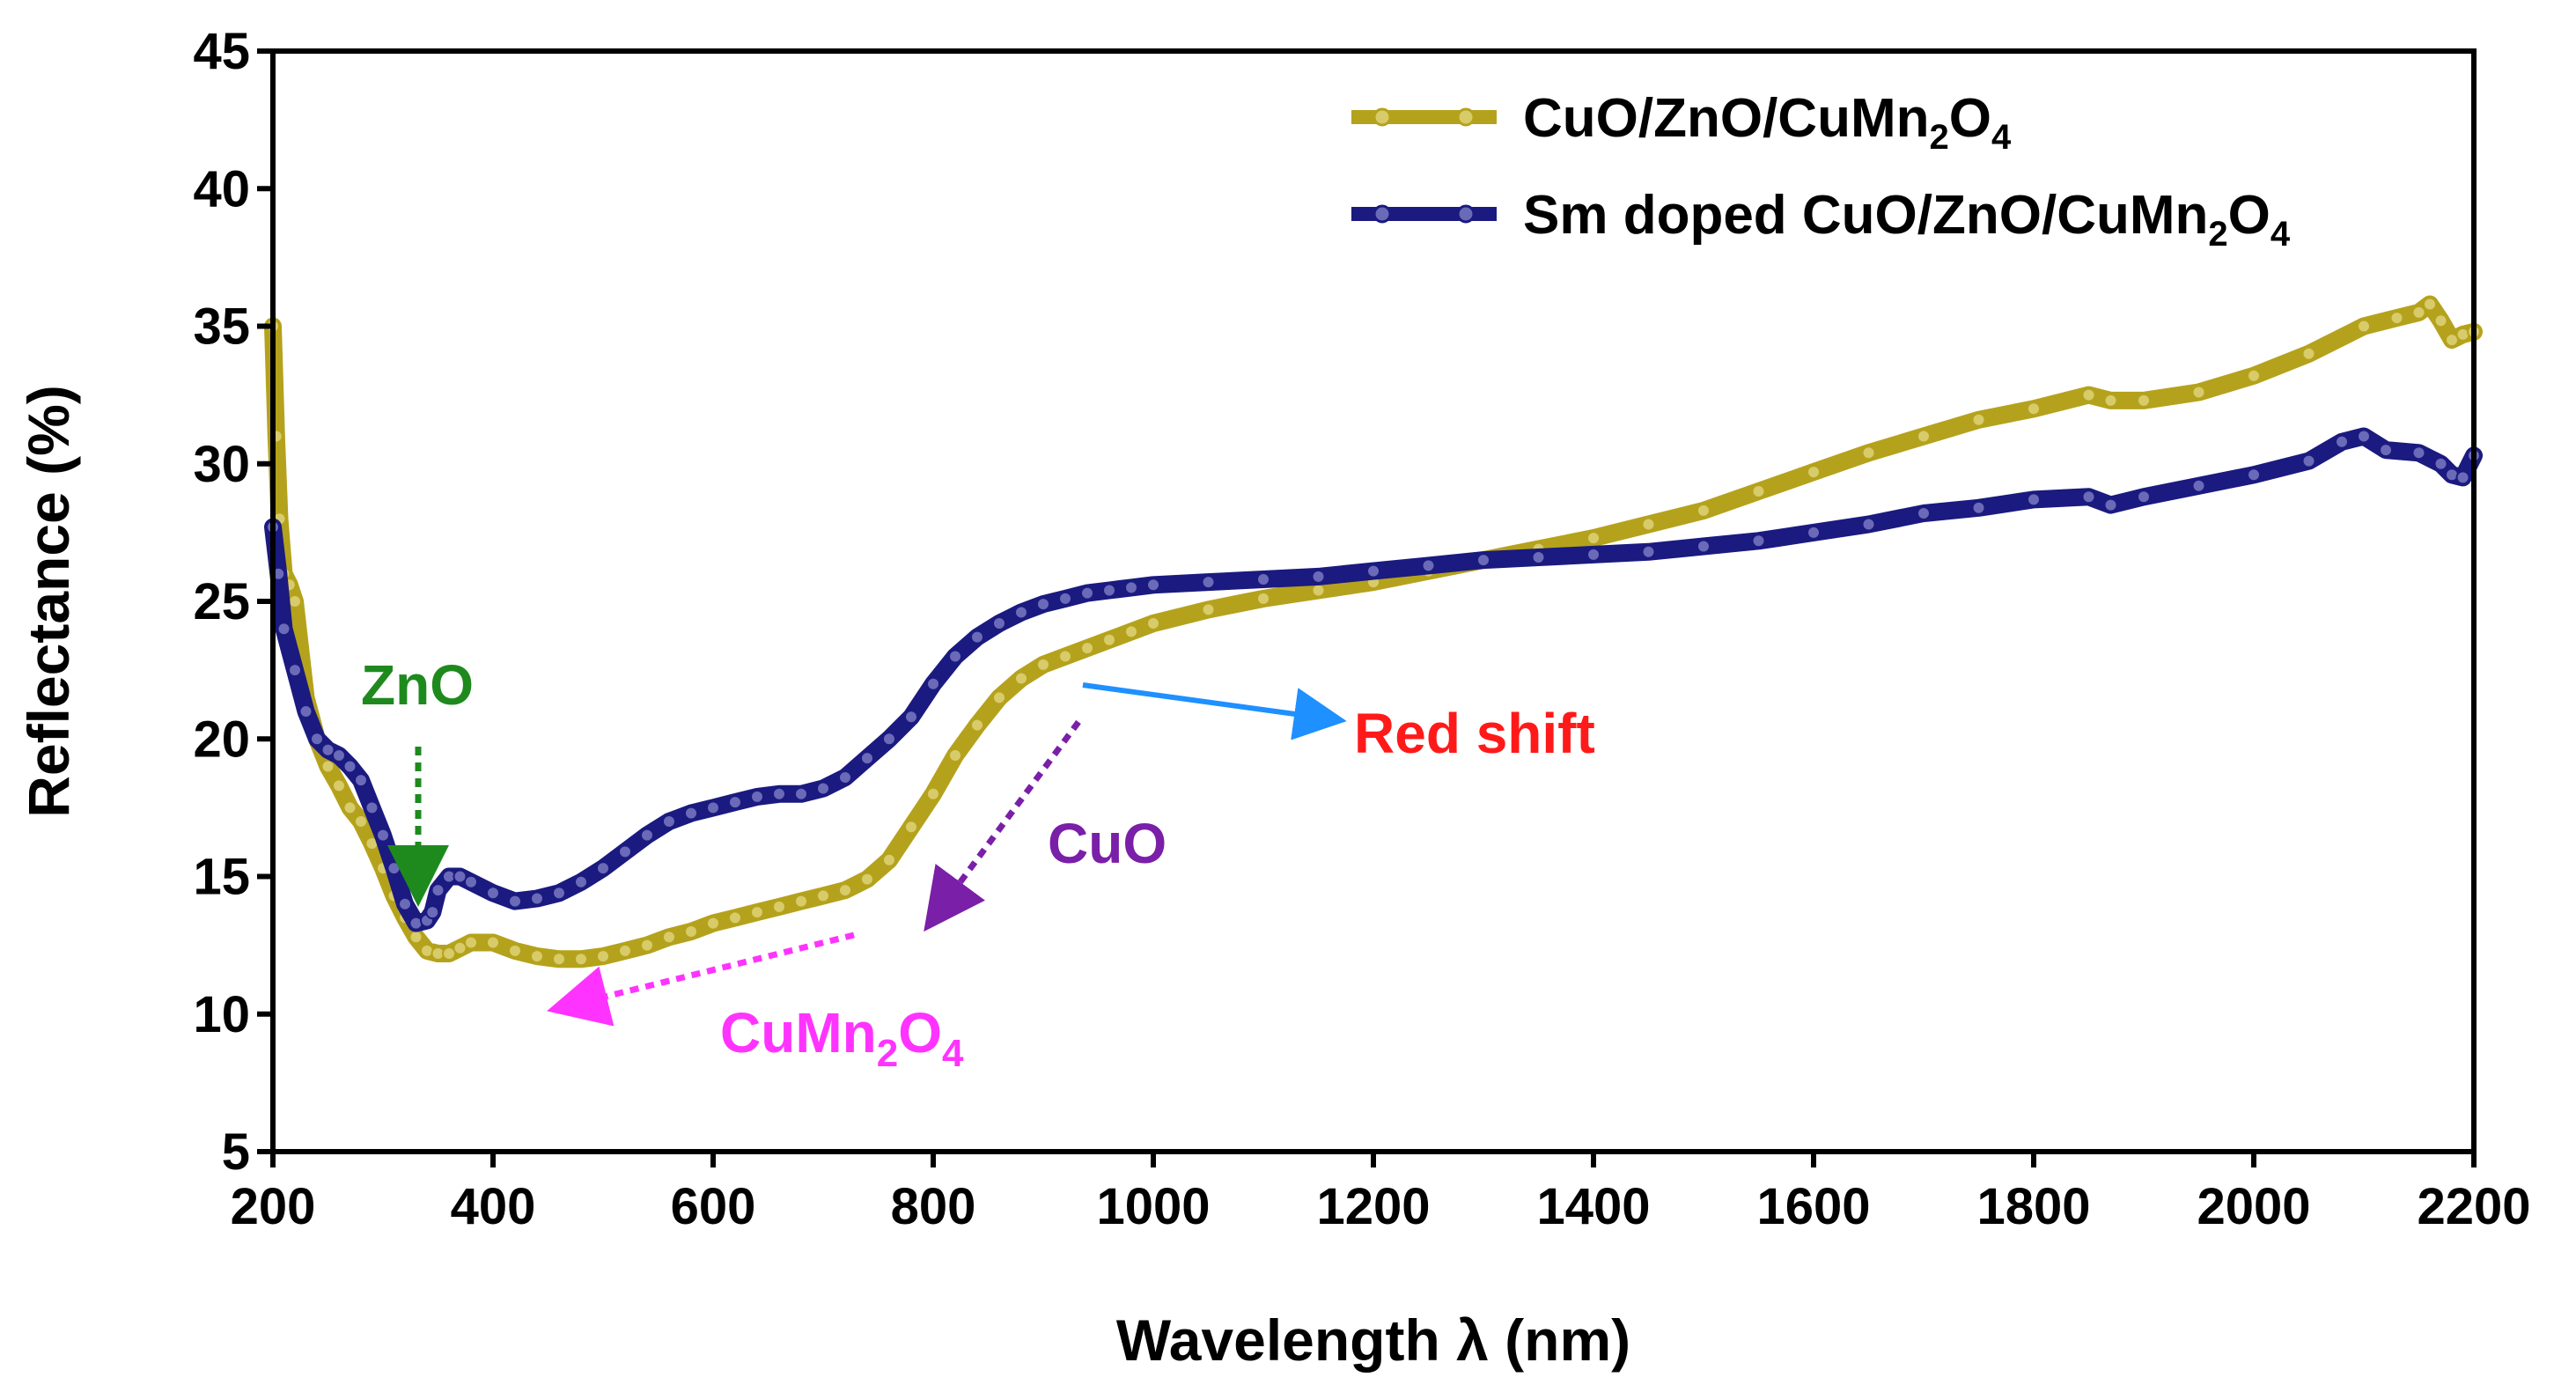 The width and height of the screenshot is (2576, 1392). What do you see at coordinates (933, 1207) in the screenshot?
I see `x-tick-label: 800` at bounding box center [933, 1207].